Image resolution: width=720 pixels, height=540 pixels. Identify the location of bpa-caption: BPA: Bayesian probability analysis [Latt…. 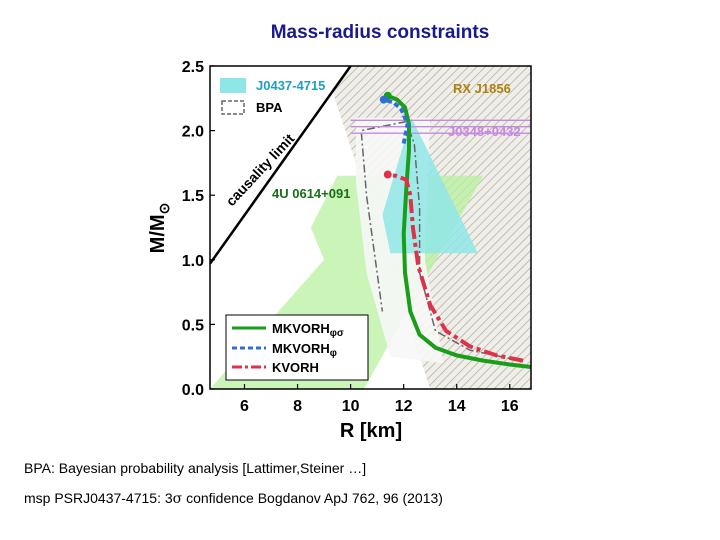
(195, 468).